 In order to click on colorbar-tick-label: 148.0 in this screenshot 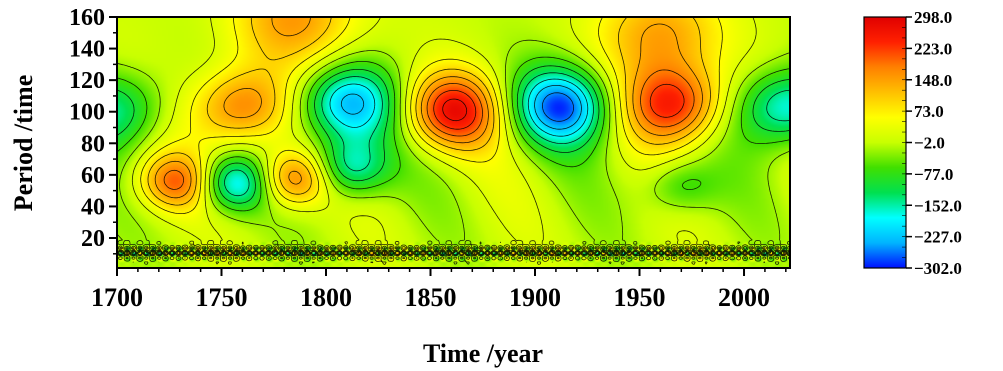, I will do `click(933, 80)`.